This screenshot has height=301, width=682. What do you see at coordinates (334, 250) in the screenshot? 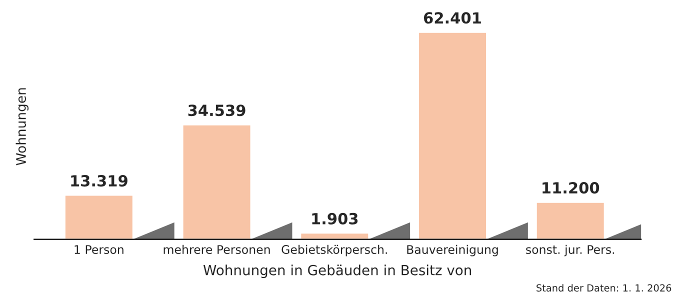
I see `x-tick-label: Gebietskörpersch.` at bounding box center [334, 250].